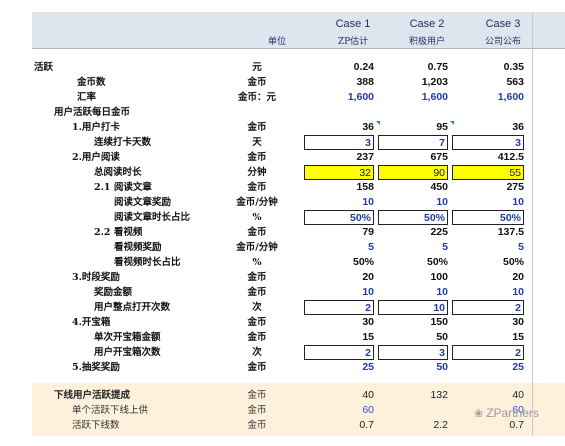  What do you see at coordinates (413, 307) in the screenshot?
I see `input-cell: 10` at bounding box center [413, 307].